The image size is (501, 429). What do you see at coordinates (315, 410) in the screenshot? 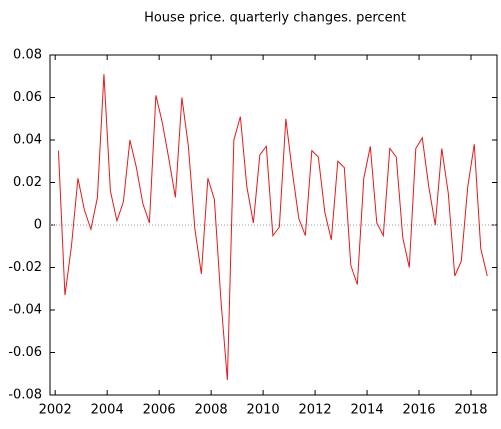
I see `x-tick-label: 2012` at bounding box center [315, 410].